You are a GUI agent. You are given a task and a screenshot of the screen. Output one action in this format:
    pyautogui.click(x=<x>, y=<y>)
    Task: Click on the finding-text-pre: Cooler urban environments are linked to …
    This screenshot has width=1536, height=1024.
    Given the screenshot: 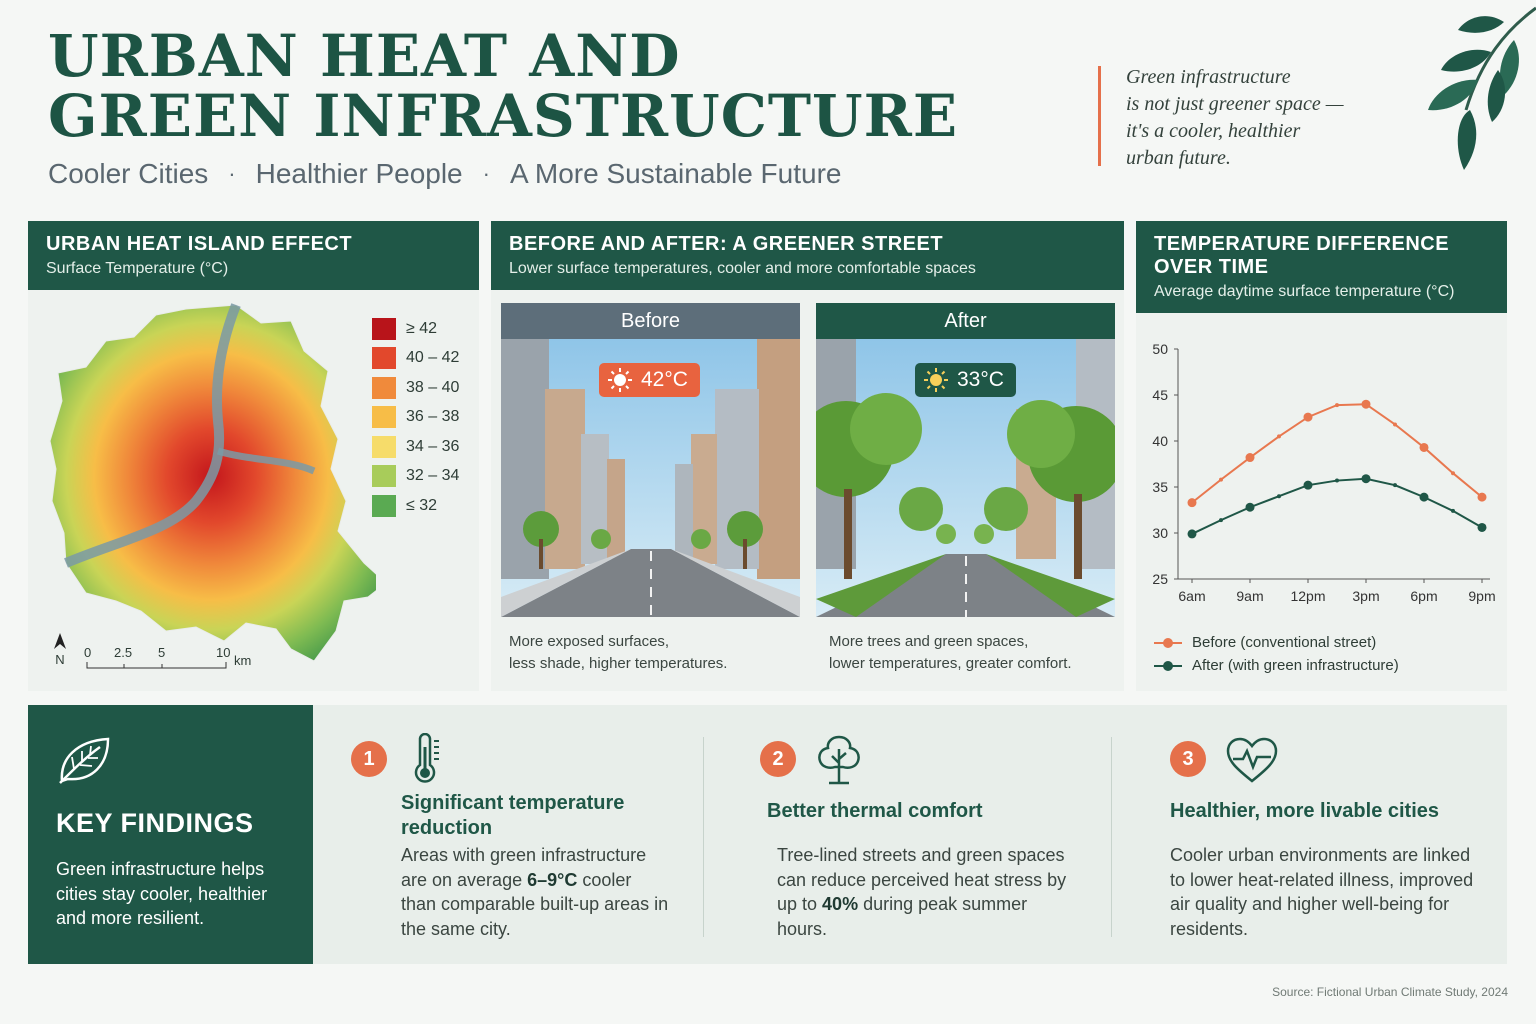 What is the action you would take?
    pyautogui.click(x=1322, y=892)
    